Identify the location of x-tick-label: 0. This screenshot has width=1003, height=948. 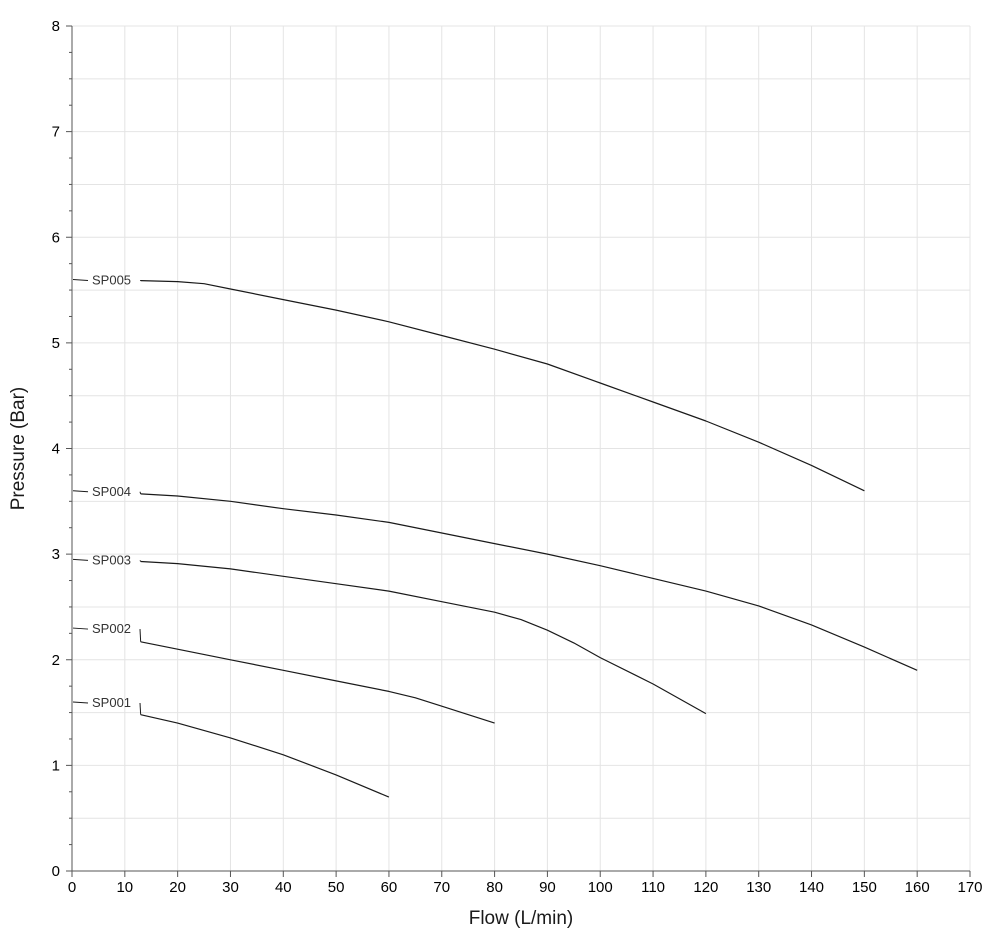
(72, 887).